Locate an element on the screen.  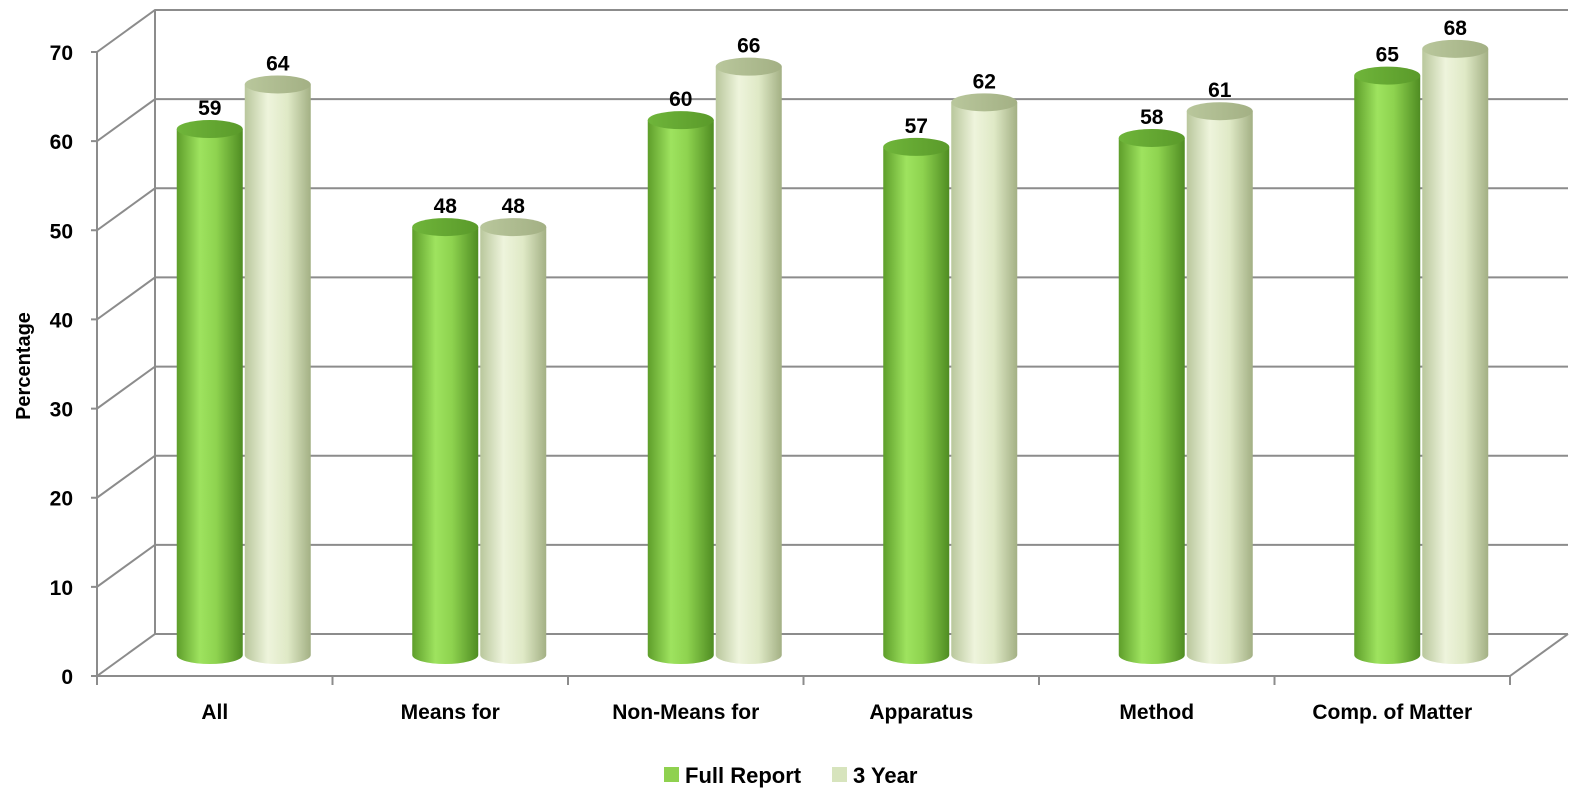
y-tick-label: 0 is located at coordinates (67, 677).